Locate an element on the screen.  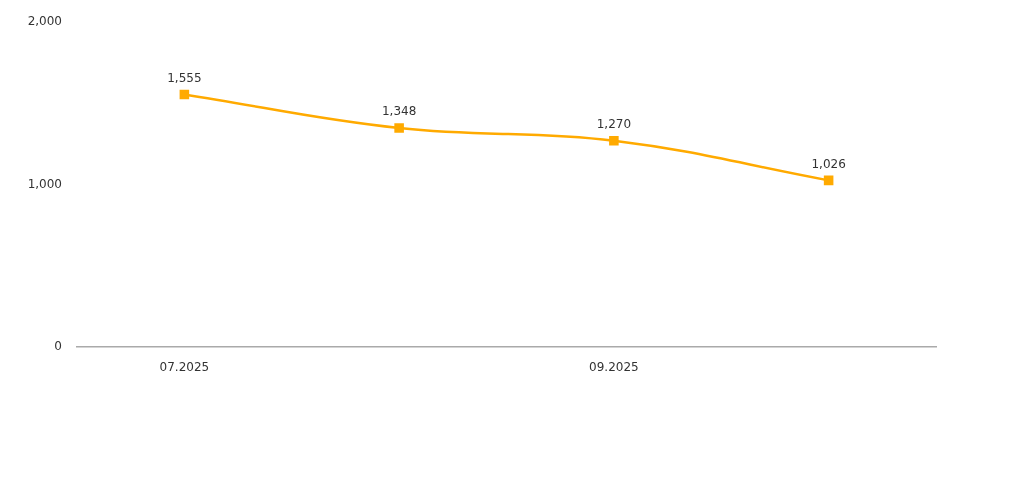
y-tick-label: 2,000 is located at coordinates (44, 21).